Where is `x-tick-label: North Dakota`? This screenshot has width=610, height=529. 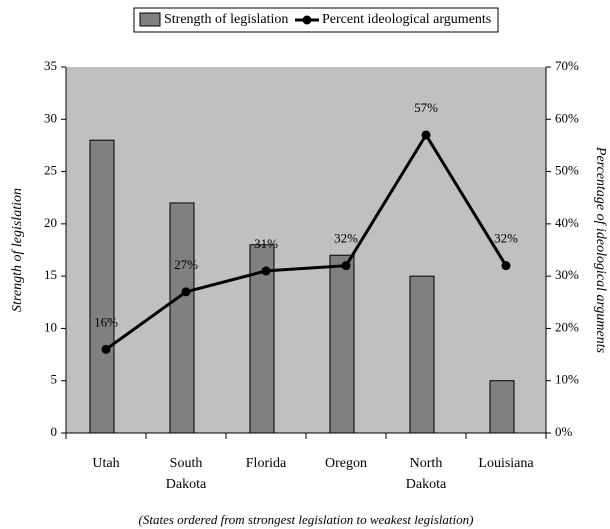 x-tick-label: North Dakota is located at coordinates (426, 474).